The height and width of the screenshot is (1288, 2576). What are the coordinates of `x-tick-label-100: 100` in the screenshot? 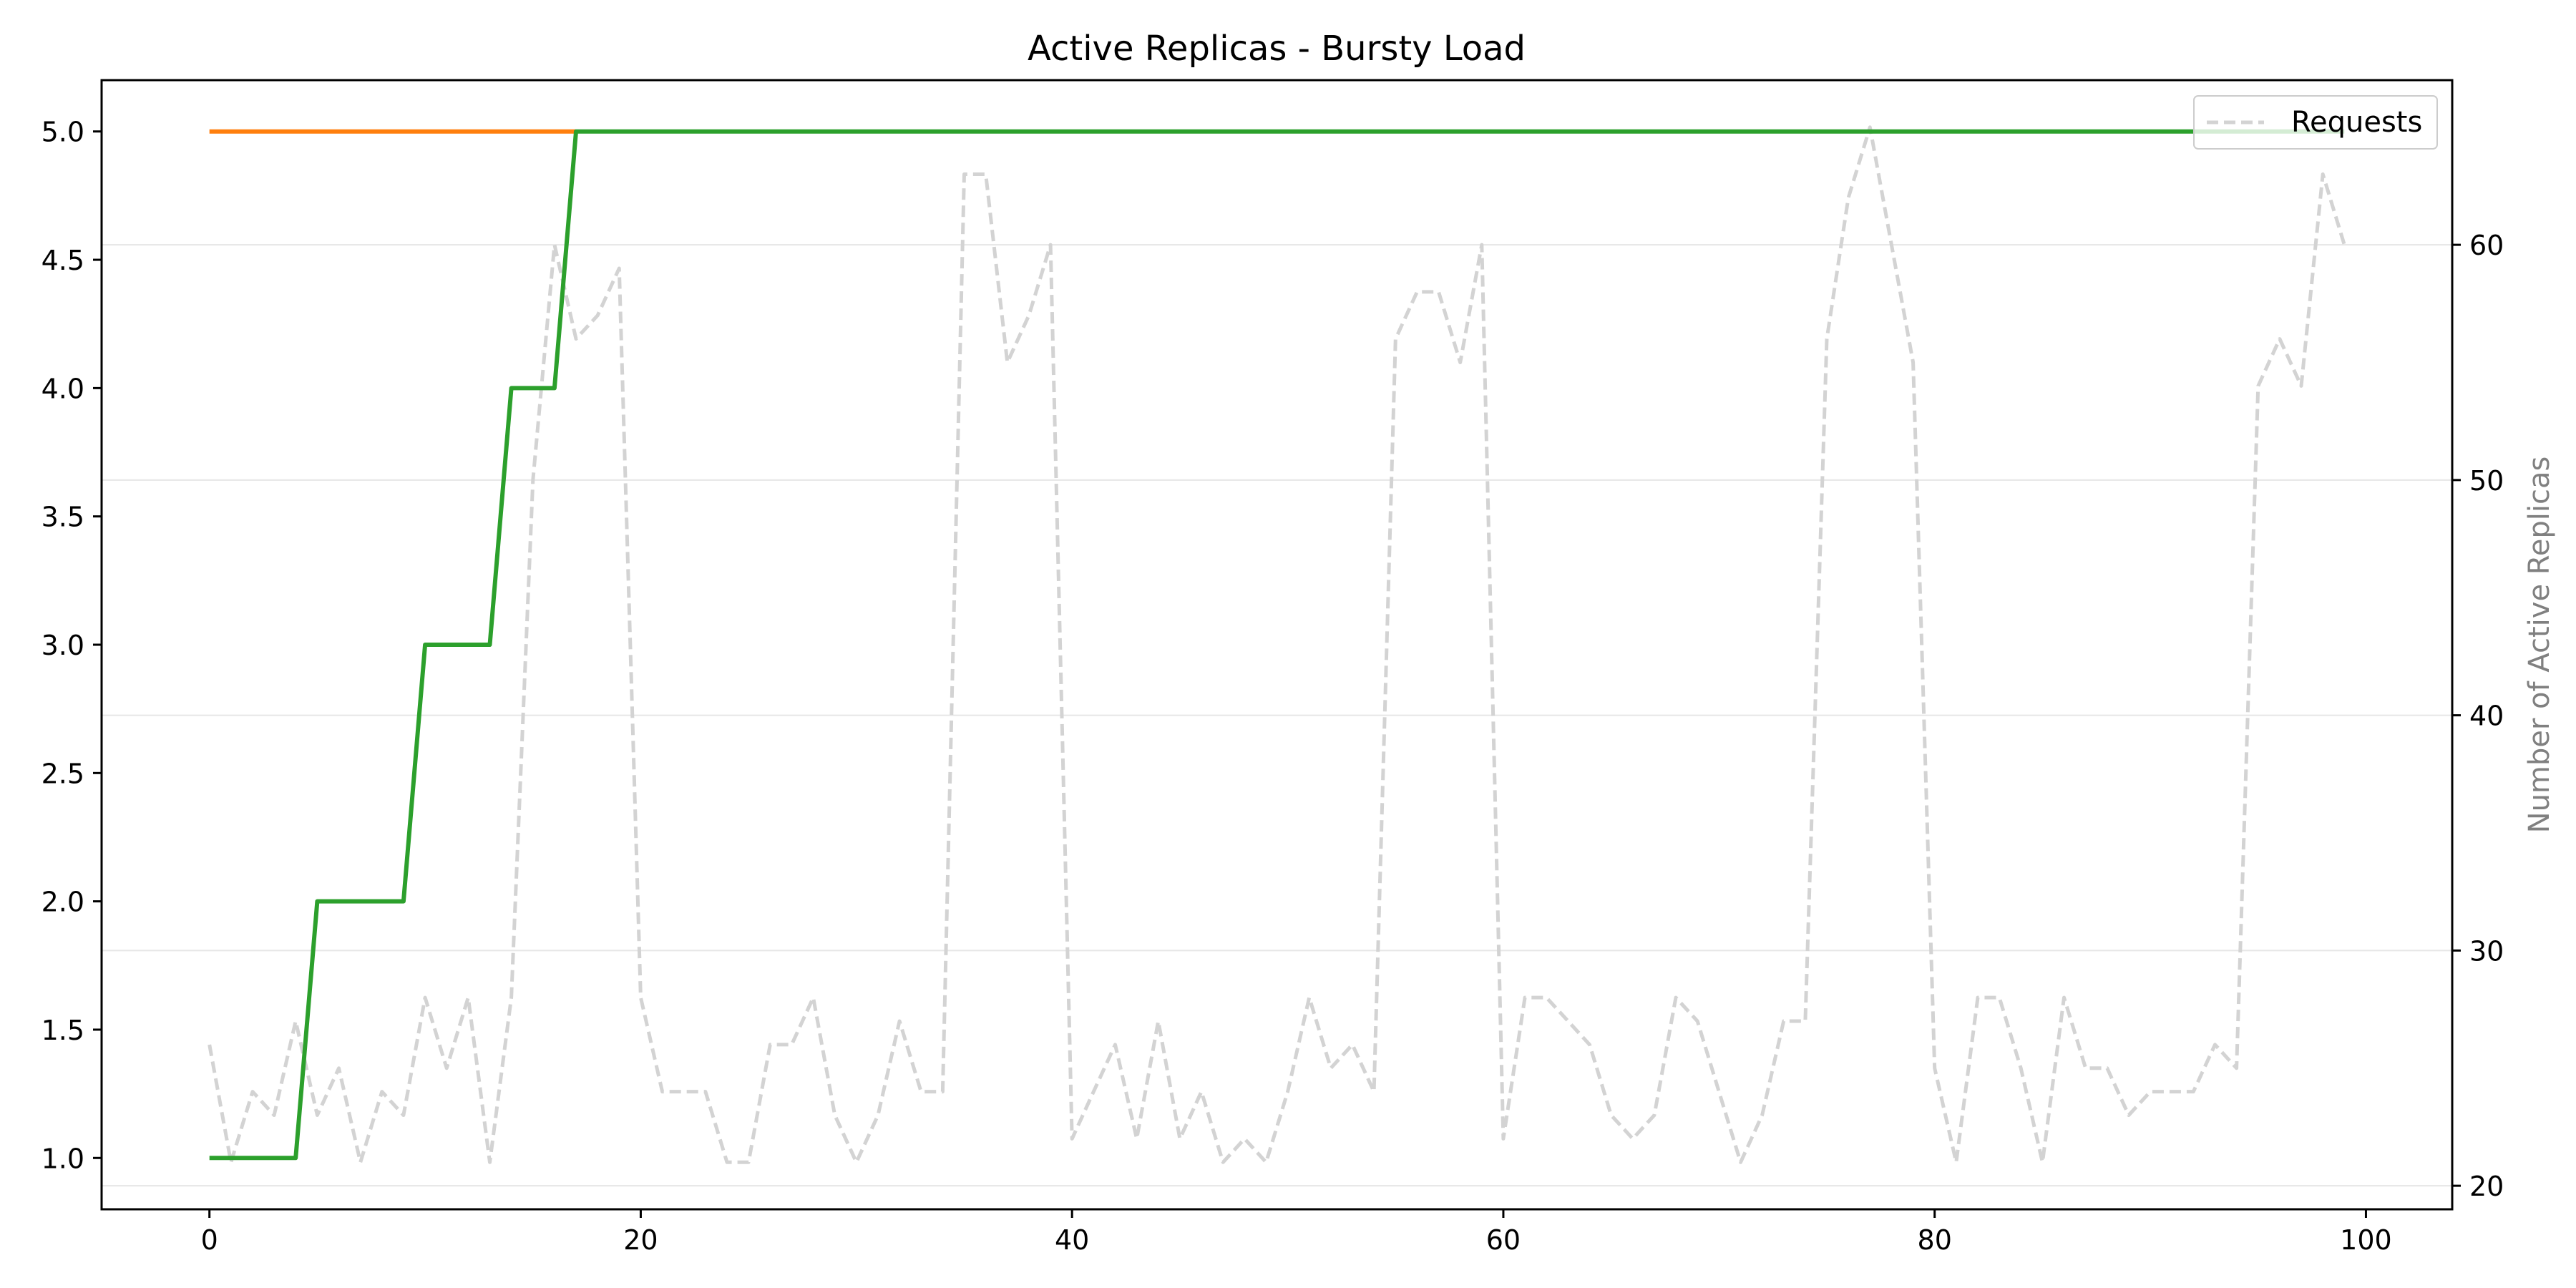 It's located at (2366, 1240).